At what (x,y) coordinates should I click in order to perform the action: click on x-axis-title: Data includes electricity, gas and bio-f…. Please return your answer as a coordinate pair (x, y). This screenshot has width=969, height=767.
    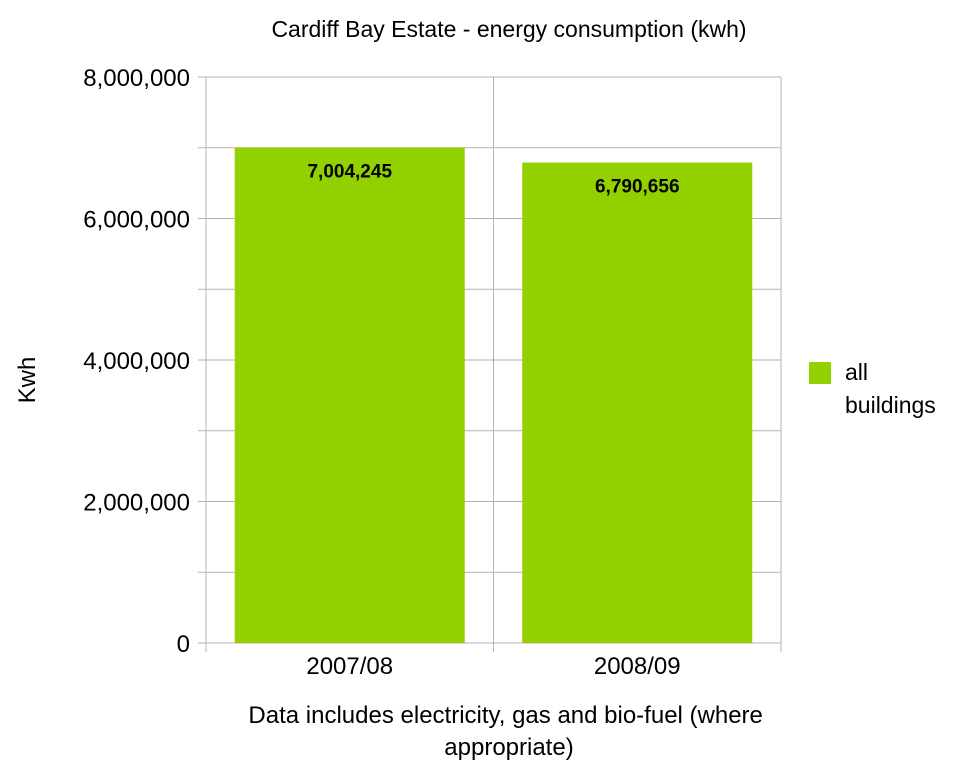
    Looking at the image, I should click on (508, 731).